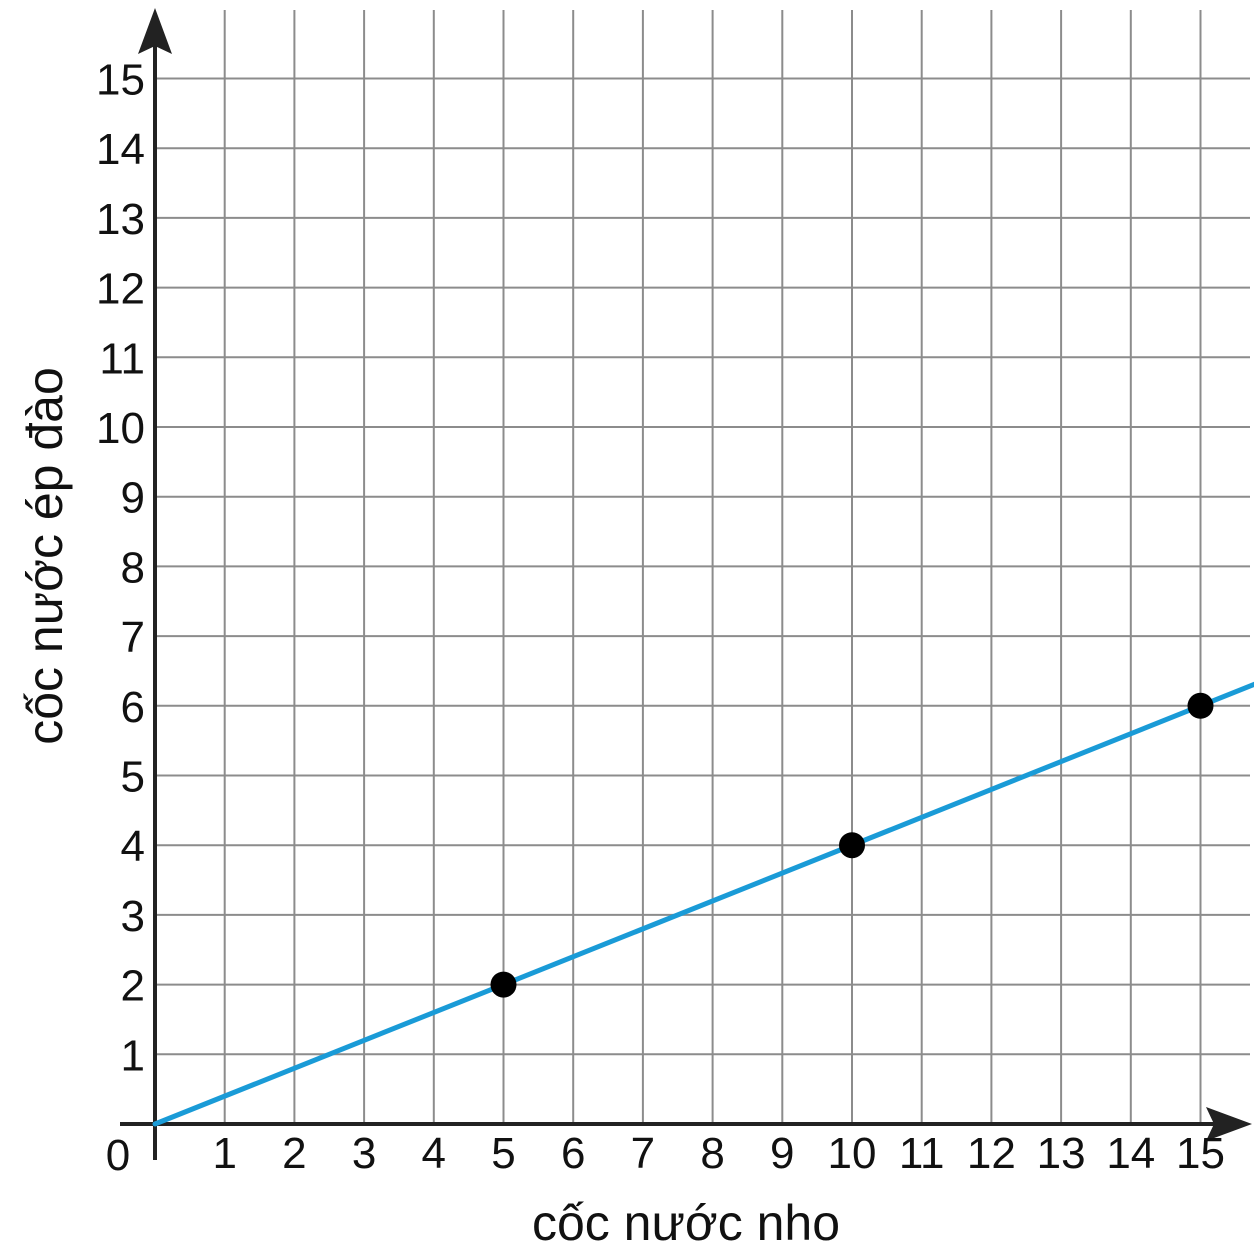 This screenshot has height=1249, width=1254. I want to click on x-tick-label: 8, so click(712, 1153).